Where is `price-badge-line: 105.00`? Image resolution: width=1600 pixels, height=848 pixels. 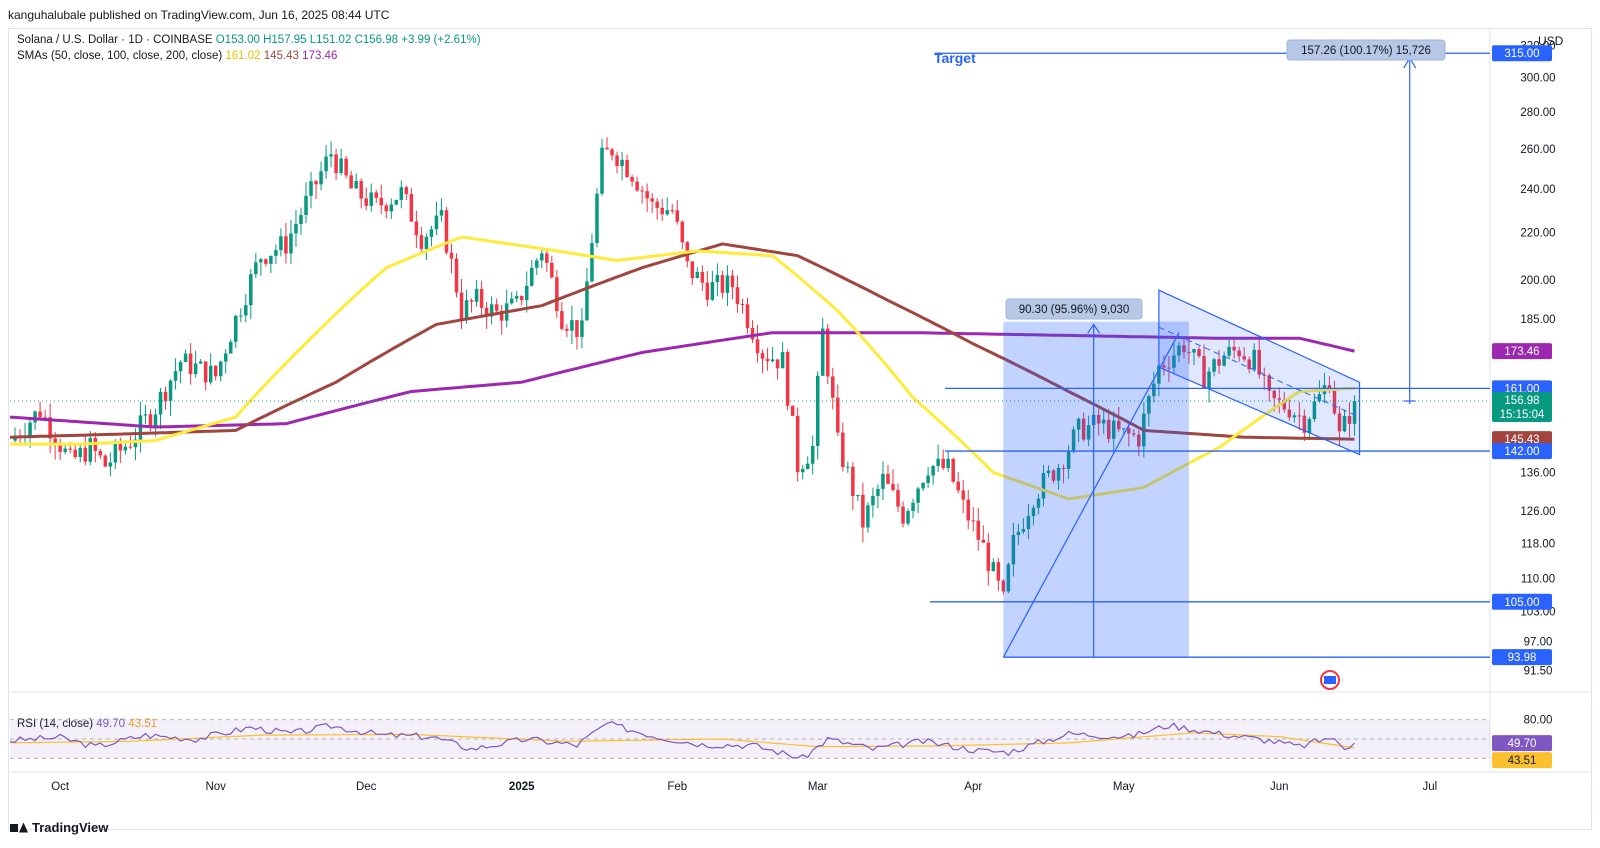
price-badge-line: 105.00 is located at coordinates (1521, 603).